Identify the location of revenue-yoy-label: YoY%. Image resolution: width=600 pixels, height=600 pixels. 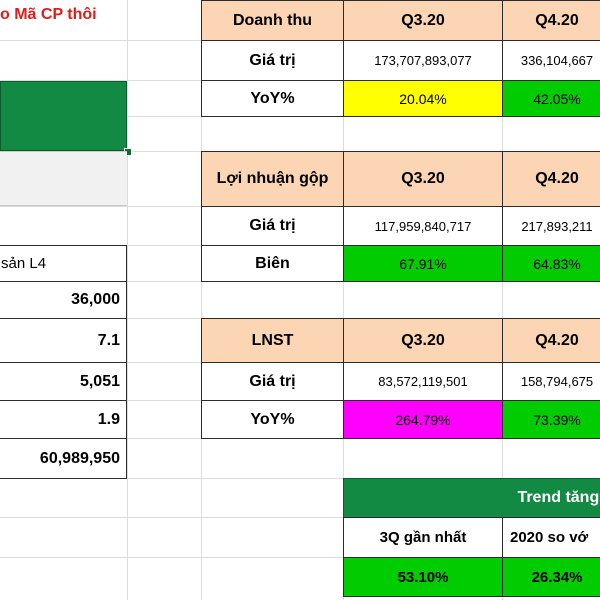
(272, 98).